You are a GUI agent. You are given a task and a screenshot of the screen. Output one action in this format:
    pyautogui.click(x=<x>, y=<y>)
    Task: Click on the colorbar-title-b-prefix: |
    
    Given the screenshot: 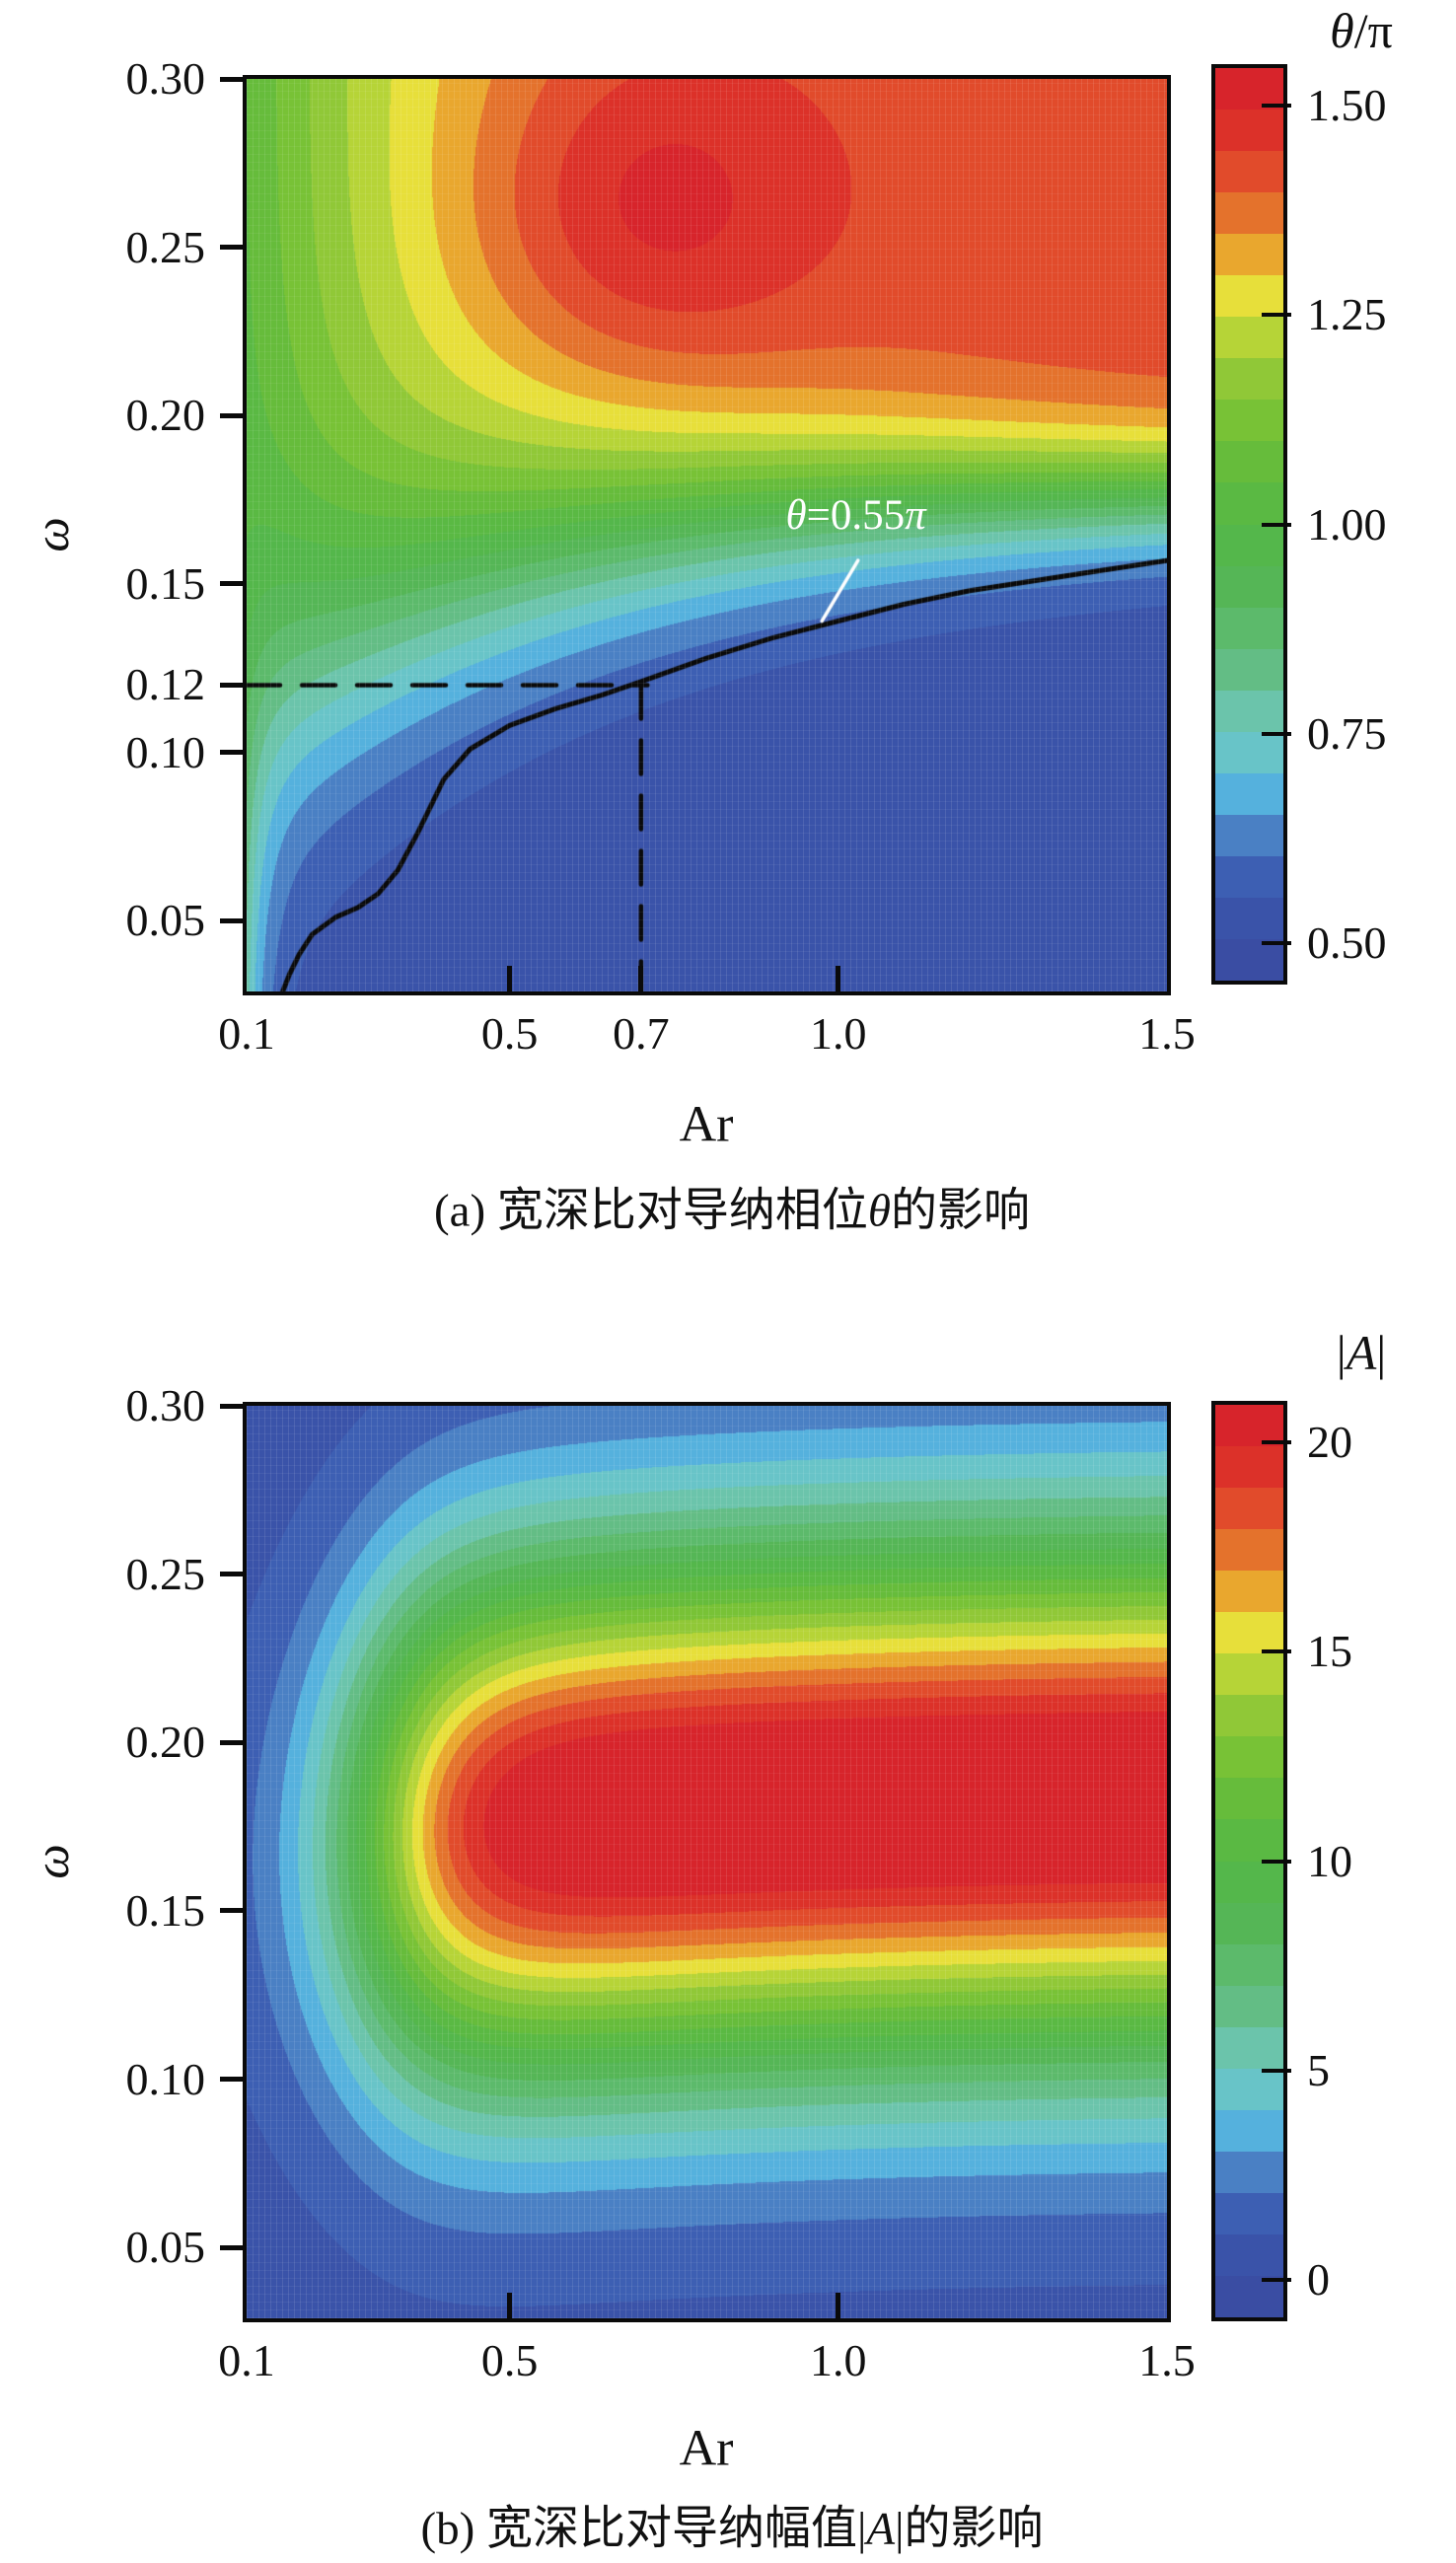 What is the action you would take?
    pyautogui.click(x=1341, y=1352)
    